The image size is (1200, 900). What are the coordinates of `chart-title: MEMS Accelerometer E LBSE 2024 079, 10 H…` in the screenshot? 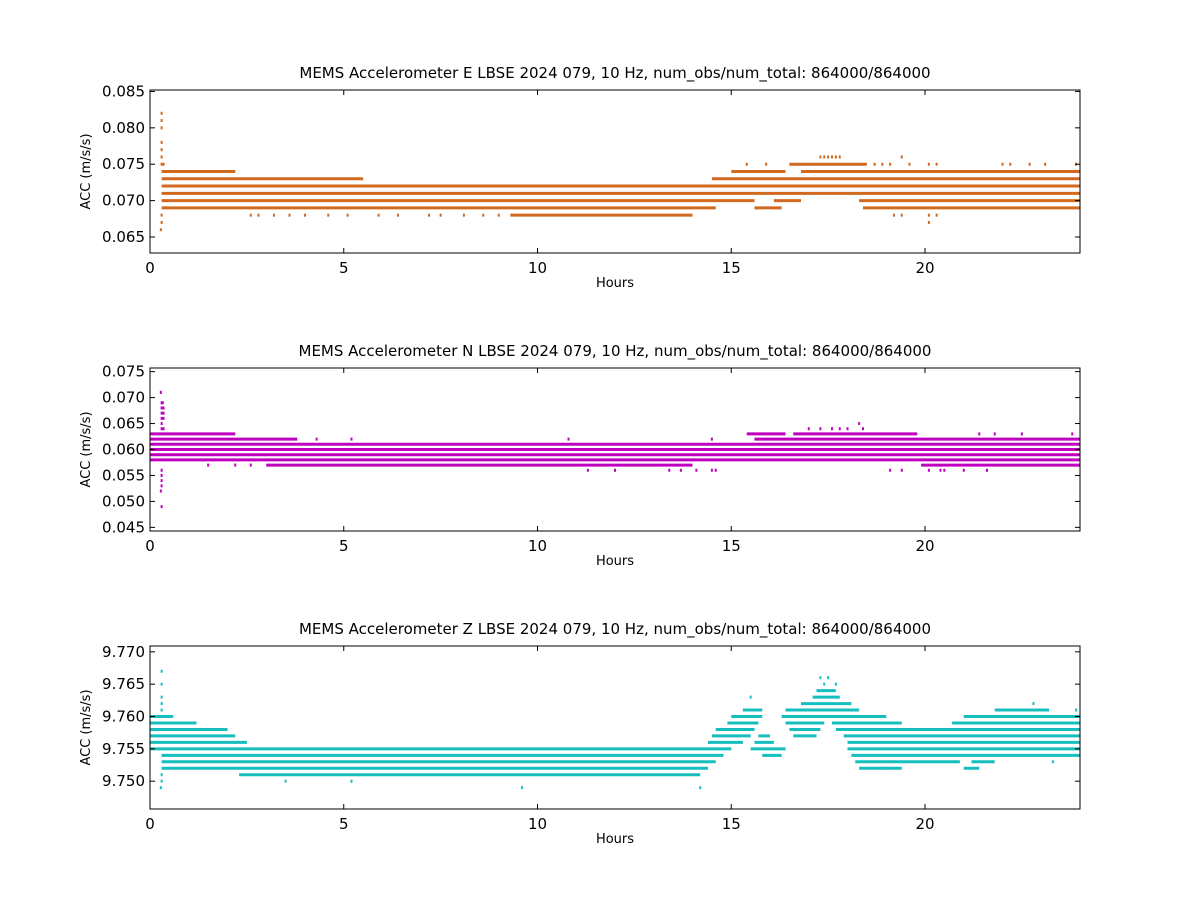 It's located at (614, 73).